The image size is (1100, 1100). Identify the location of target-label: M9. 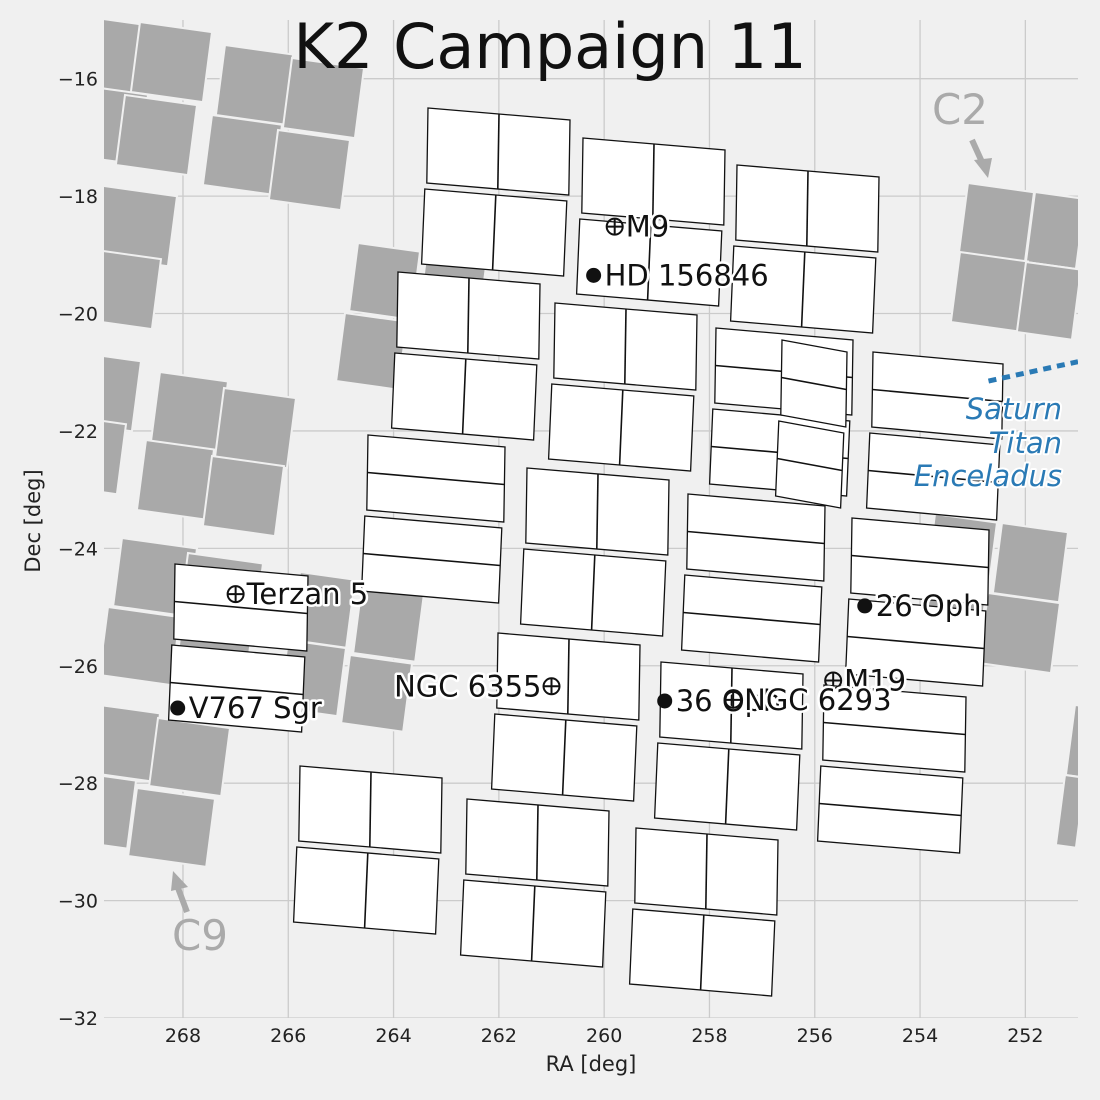
(647, 227).